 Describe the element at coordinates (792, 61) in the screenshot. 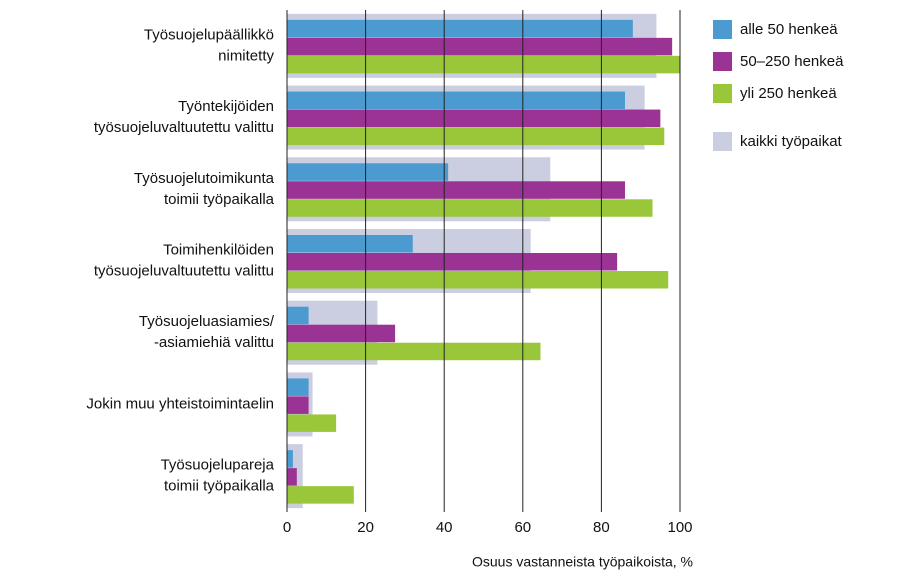

I see `legend-label: 50–250 henkeä` at that location.